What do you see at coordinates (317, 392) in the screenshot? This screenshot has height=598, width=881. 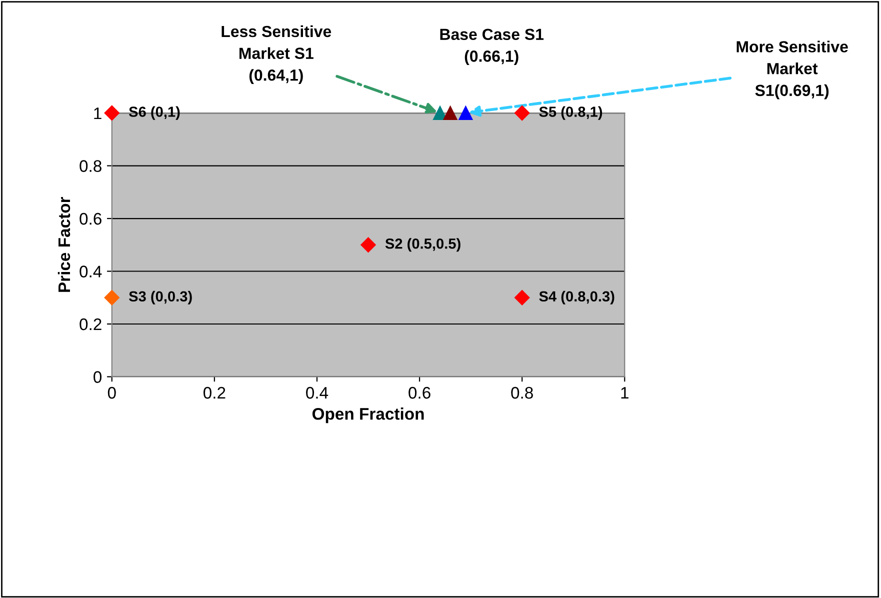 I see `x-tick-label: 0.4` at bounding box center [317, 392].